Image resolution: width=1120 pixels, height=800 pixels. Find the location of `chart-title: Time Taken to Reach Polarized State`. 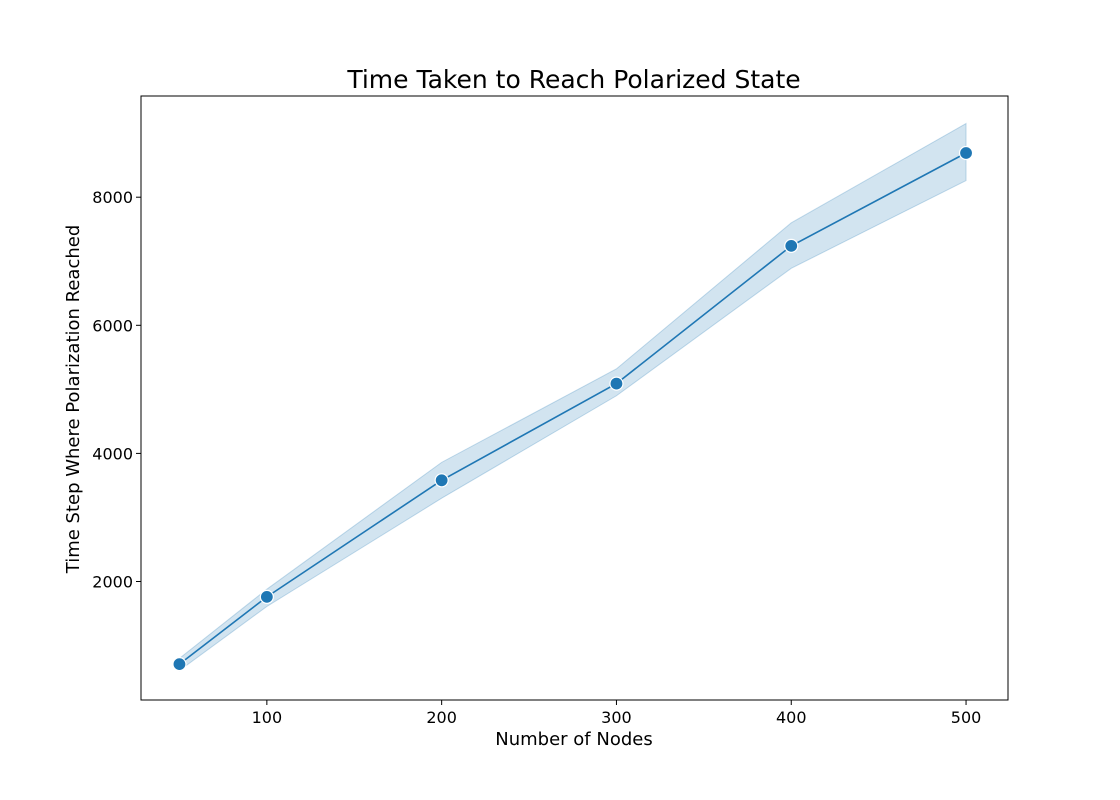

chart-title: Time Taken to Reach Polarized State is located at coordinates (573, 79).